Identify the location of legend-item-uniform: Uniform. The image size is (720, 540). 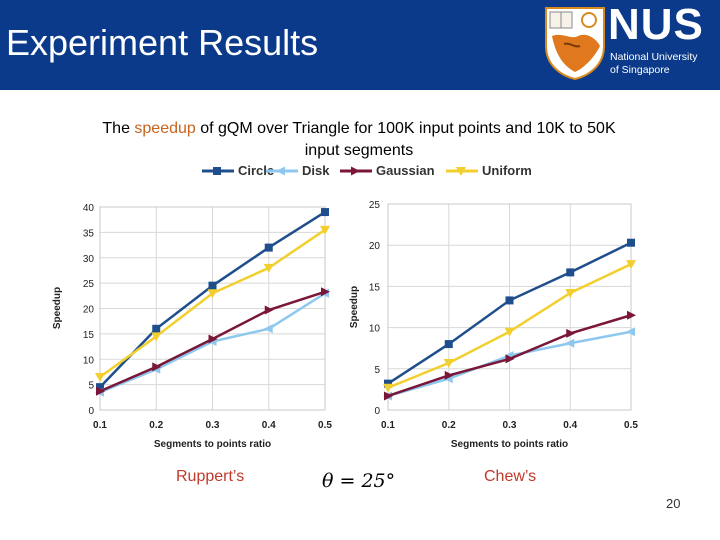
(488, 171).